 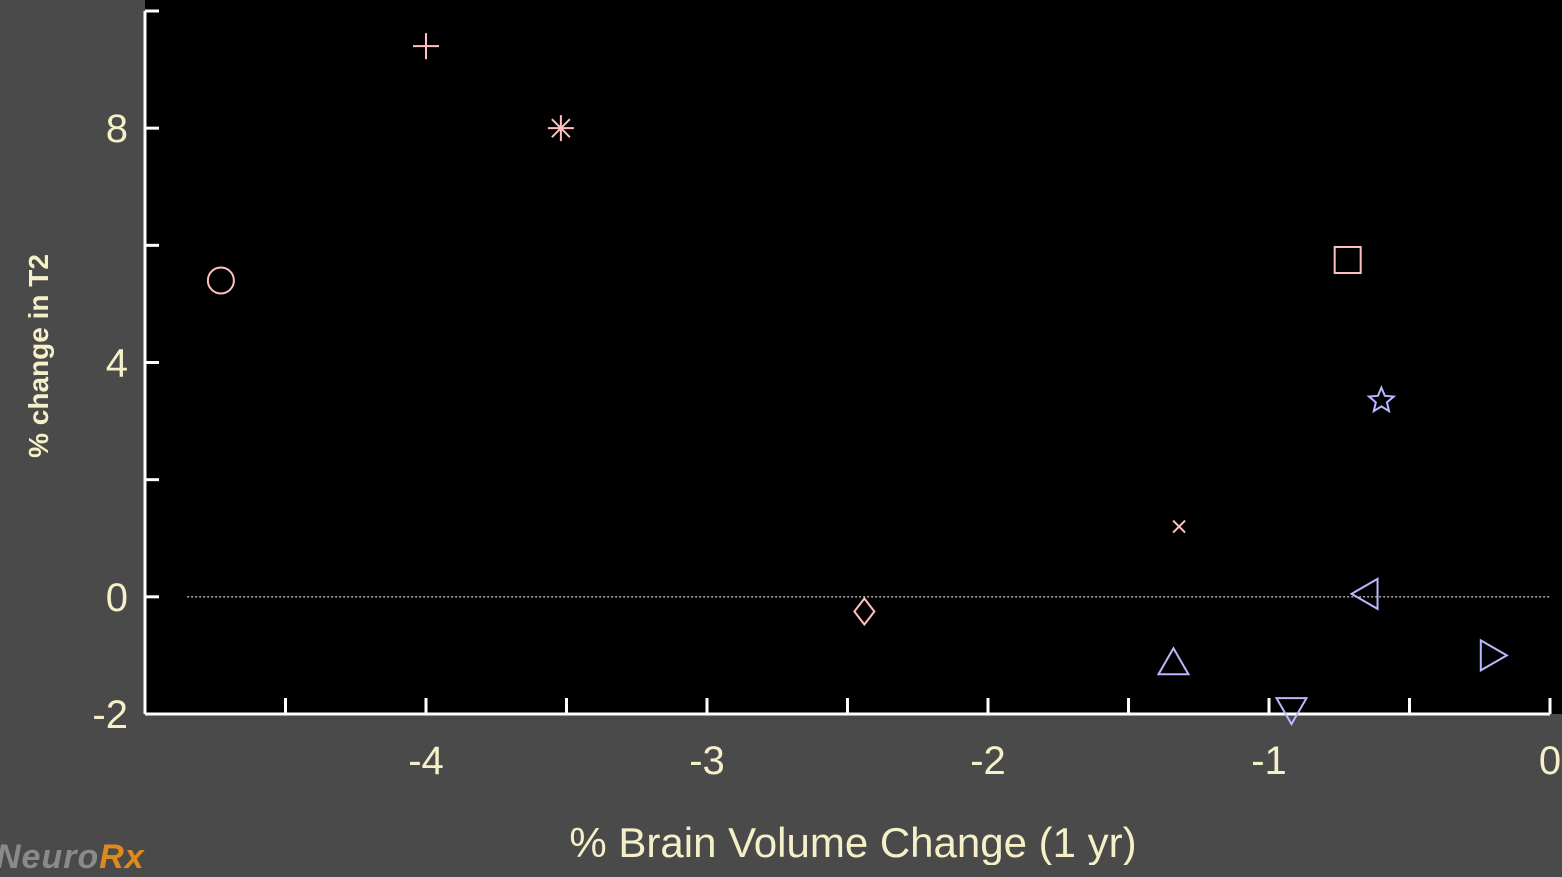 I want to click on data-point-asterisk, so click(x=560, y=128).